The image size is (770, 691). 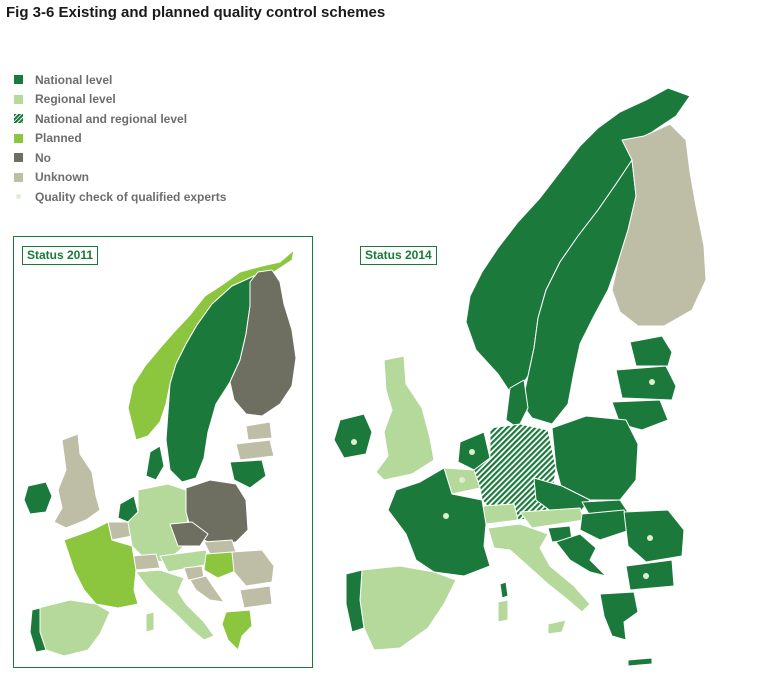 What do you see at coordinates (504, 590) in the screenshot?
I see `country-corsica` at bounding box center [504, 590].